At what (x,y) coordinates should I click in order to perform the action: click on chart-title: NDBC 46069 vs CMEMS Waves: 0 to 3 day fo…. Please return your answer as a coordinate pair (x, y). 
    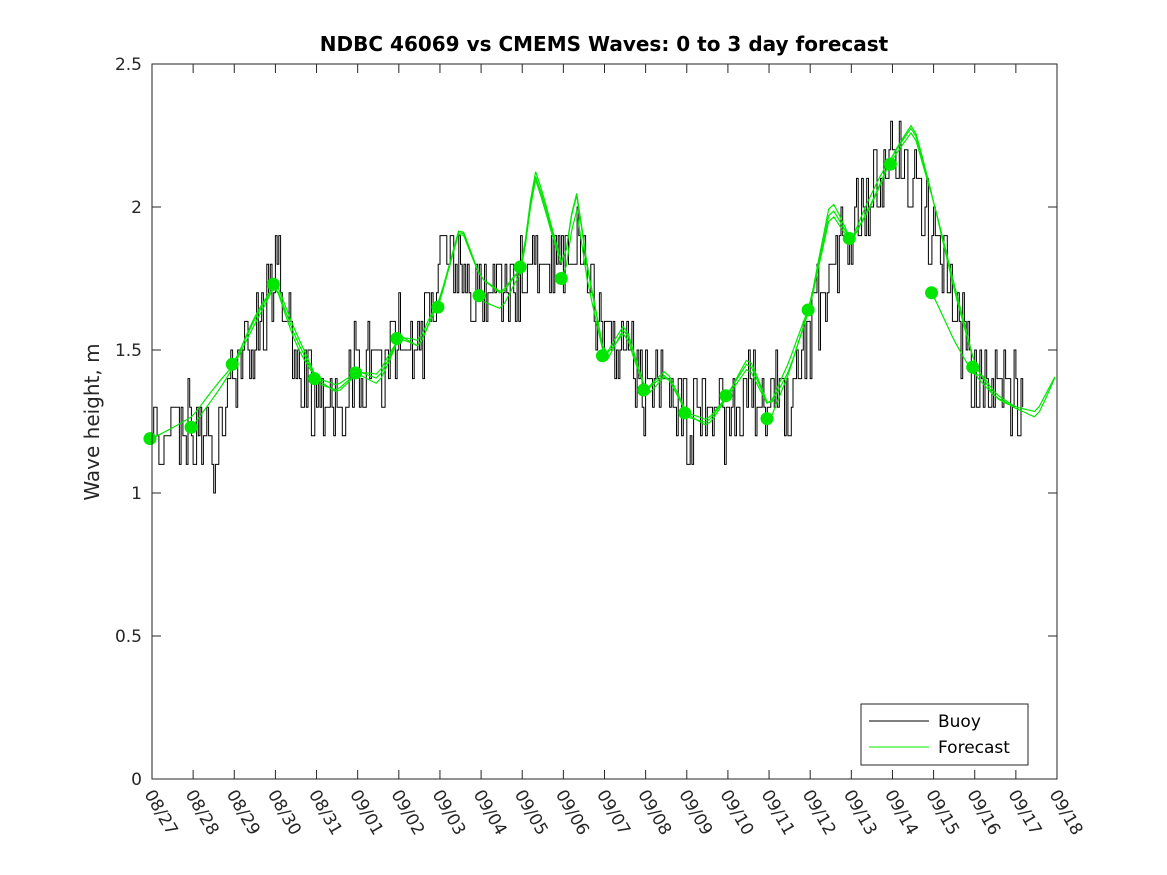
    Looking at the image, I should click on (604, 44).